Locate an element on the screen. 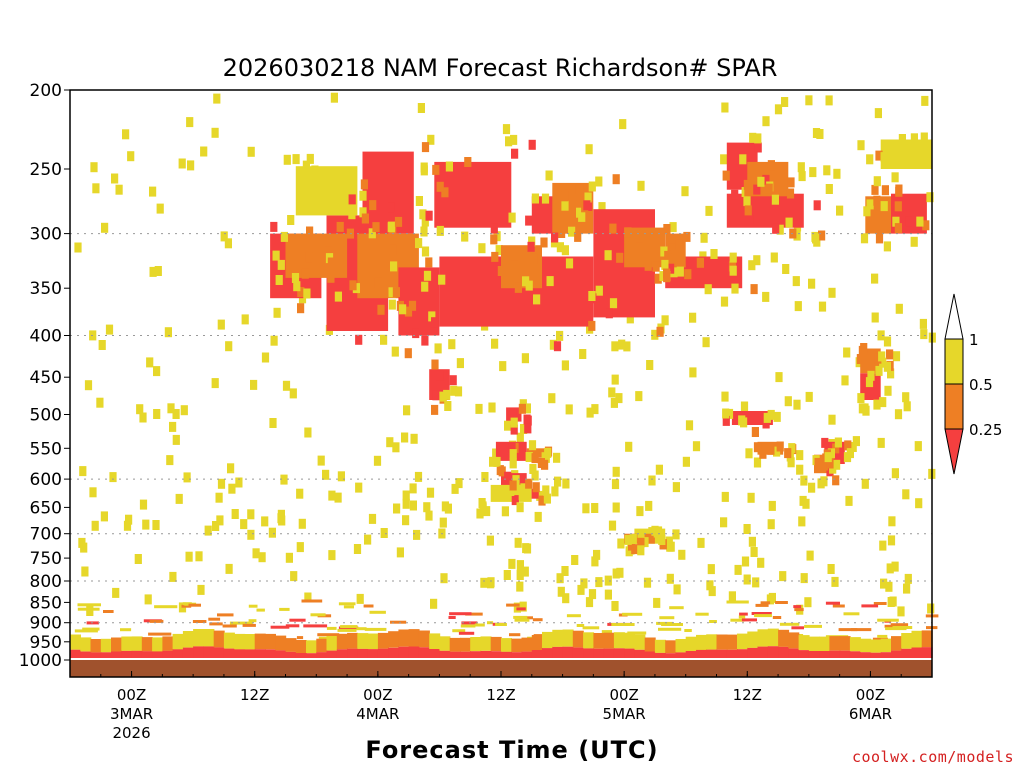  legend-label: 0.5 is located at coordinates (981, 385).